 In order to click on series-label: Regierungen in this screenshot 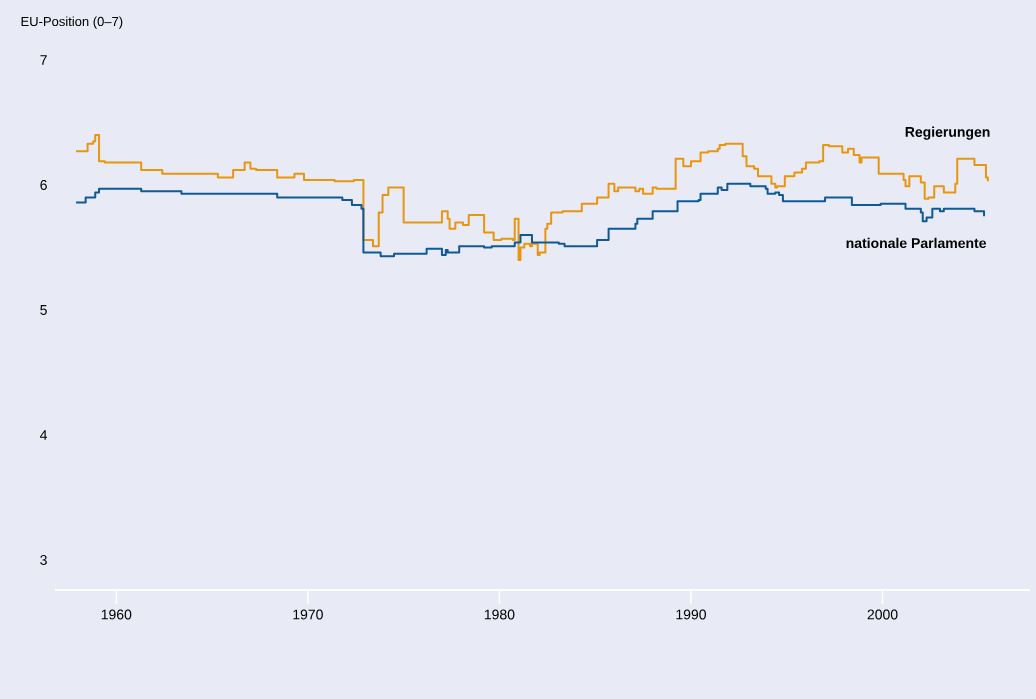, I will do `click(947, 133)`.